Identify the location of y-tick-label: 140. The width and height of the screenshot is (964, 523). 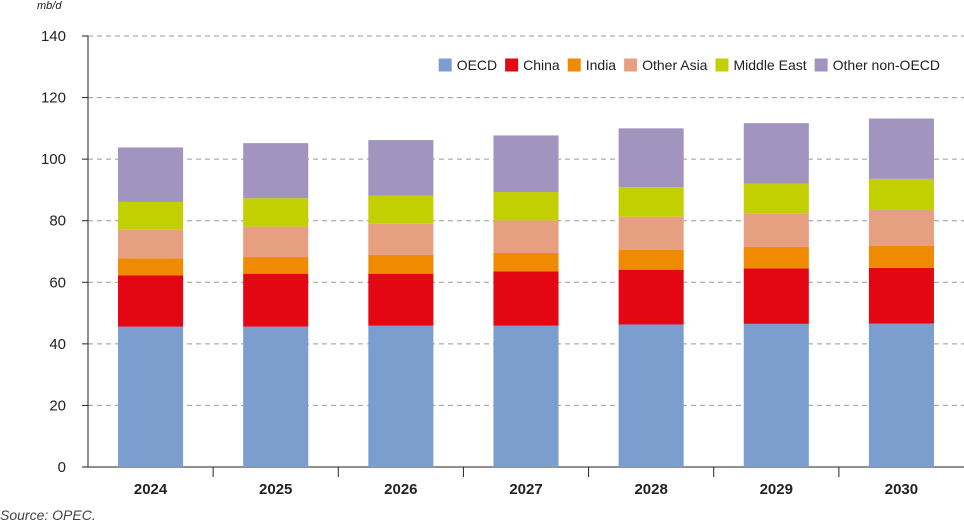
(53, 36).